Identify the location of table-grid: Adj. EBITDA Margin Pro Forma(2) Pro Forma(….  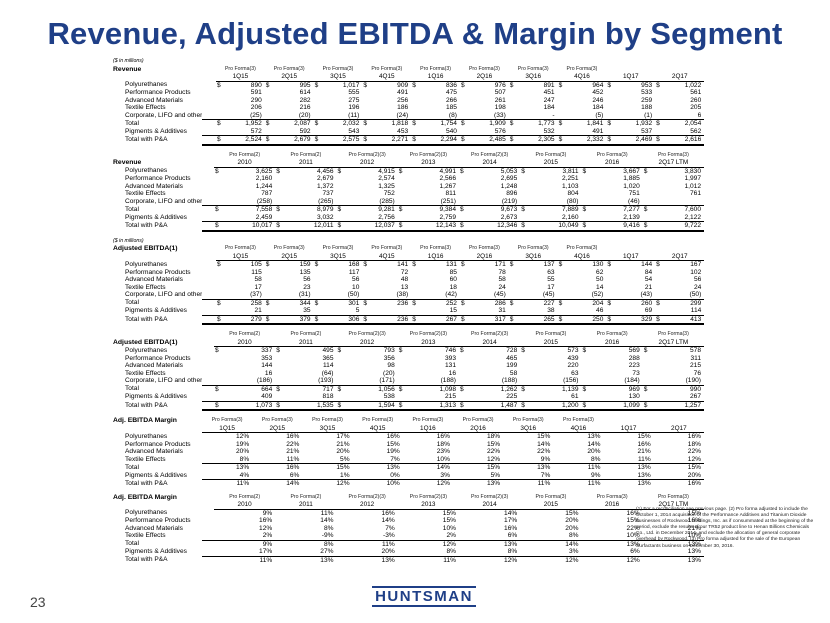
(408, 528).